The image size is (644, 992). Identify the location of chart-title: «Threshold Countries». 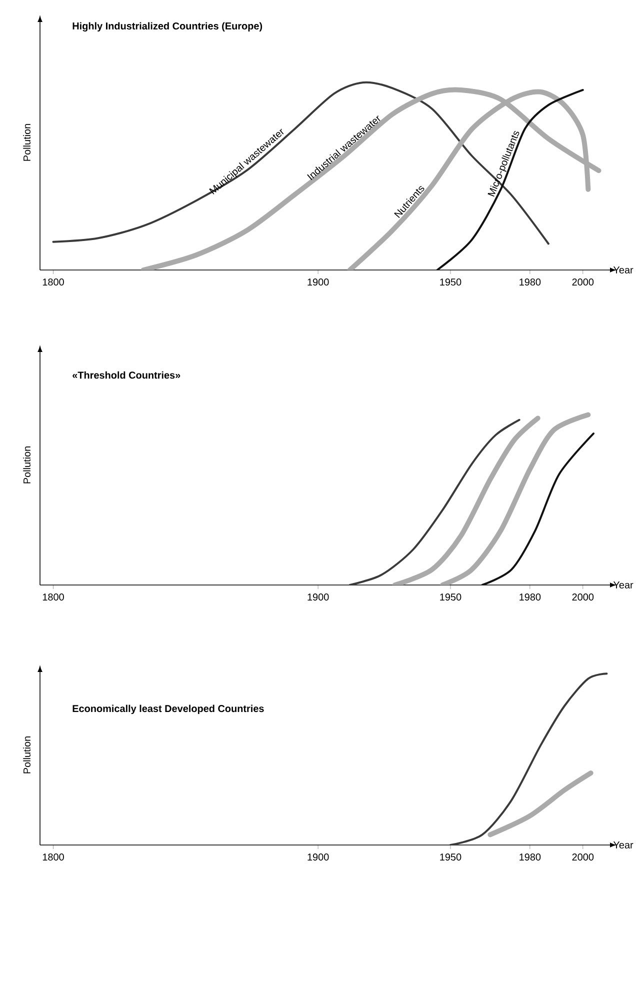
(126, 375).